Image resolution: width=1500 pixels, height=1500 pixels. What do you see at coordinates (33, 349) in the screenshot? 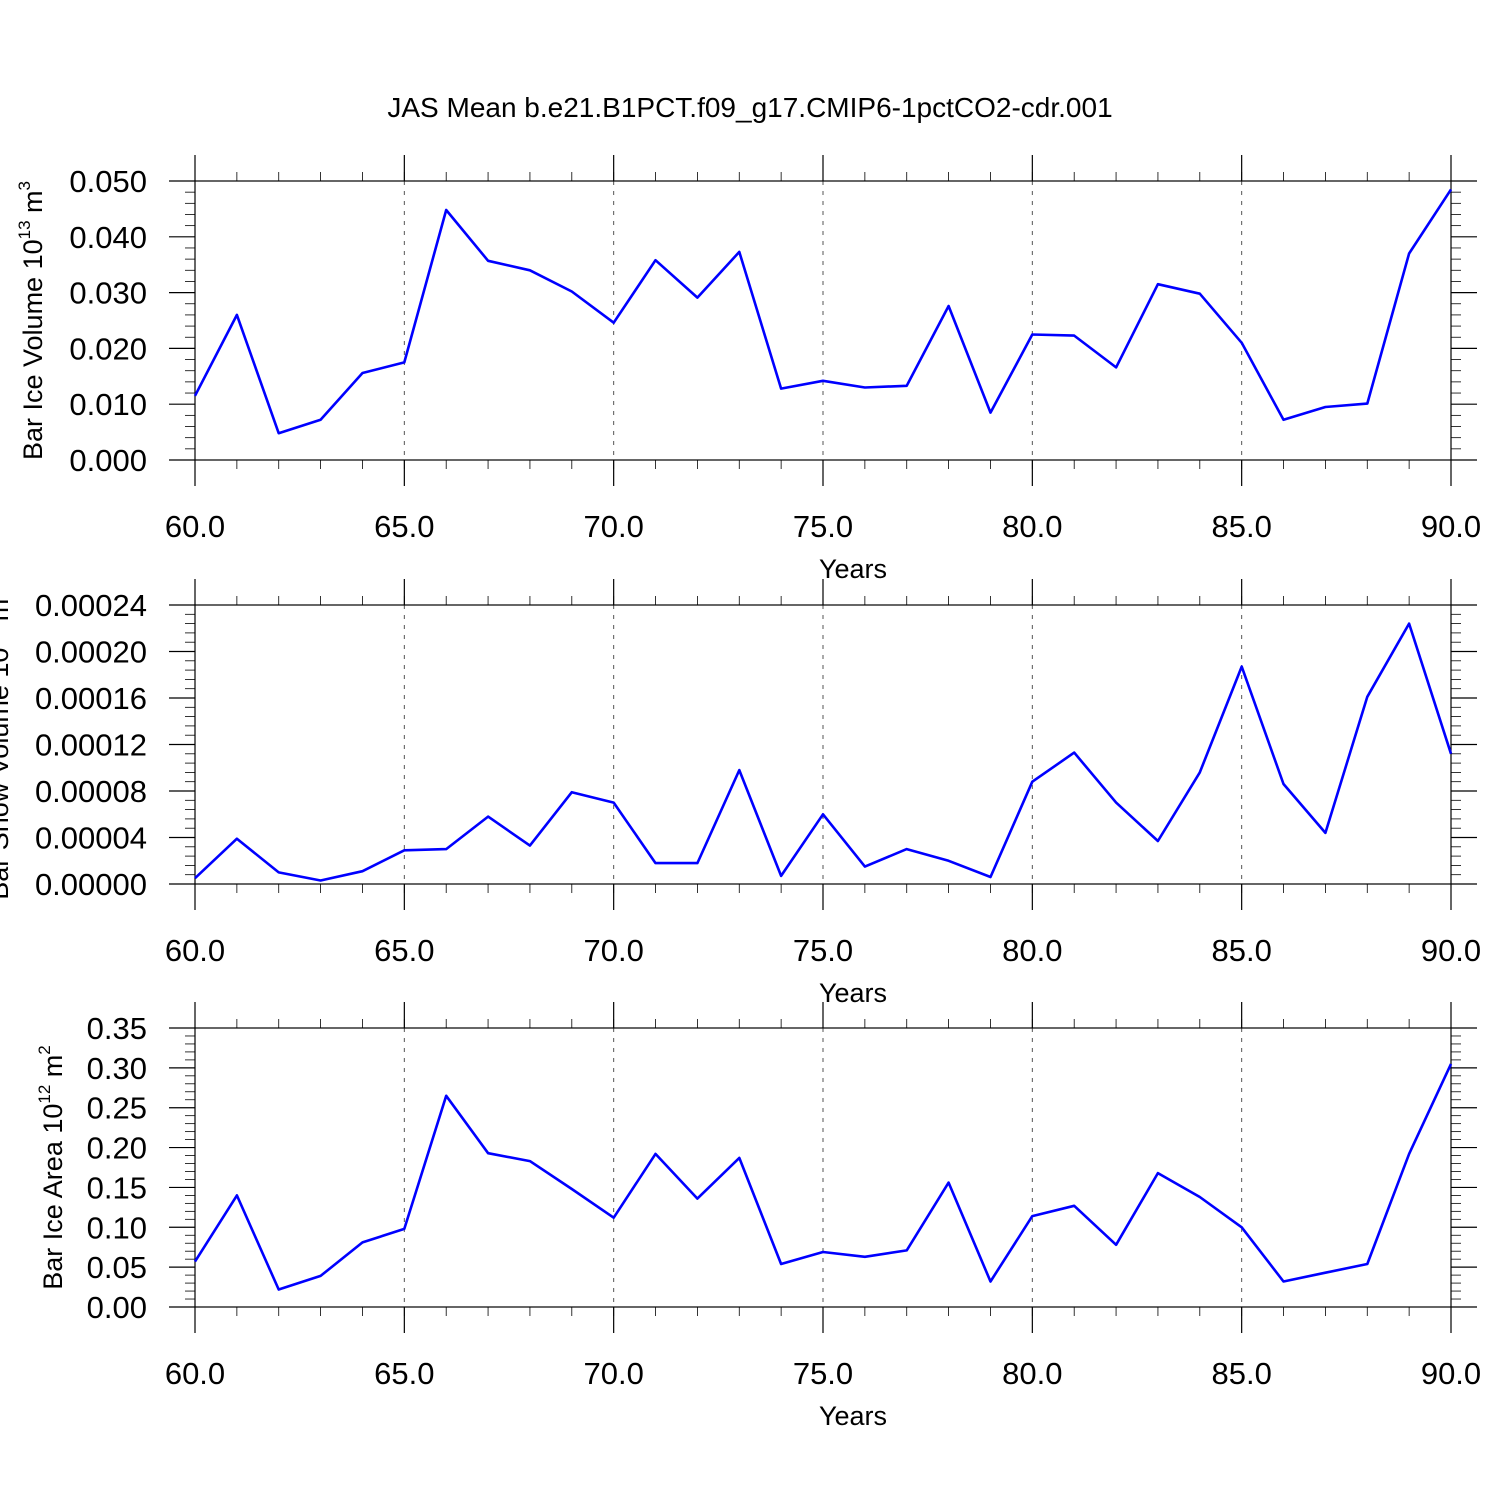
I see `y-axis-label-main: Bar Ice Volume 10` at bounding box center [33, 349].